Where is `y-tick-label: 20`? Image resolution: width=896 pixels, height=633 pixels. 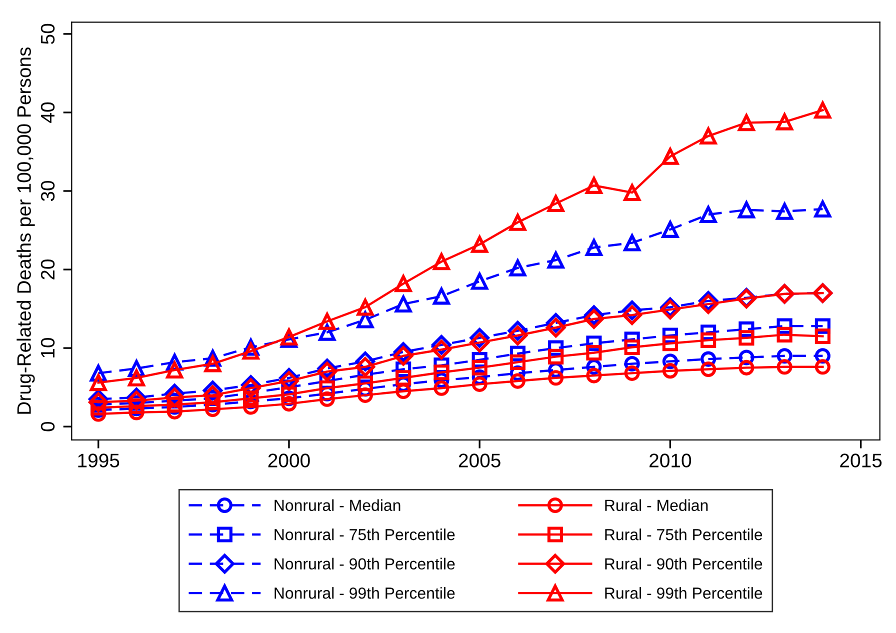 y-tick-label: 20 is located at coordinates (47, 269).